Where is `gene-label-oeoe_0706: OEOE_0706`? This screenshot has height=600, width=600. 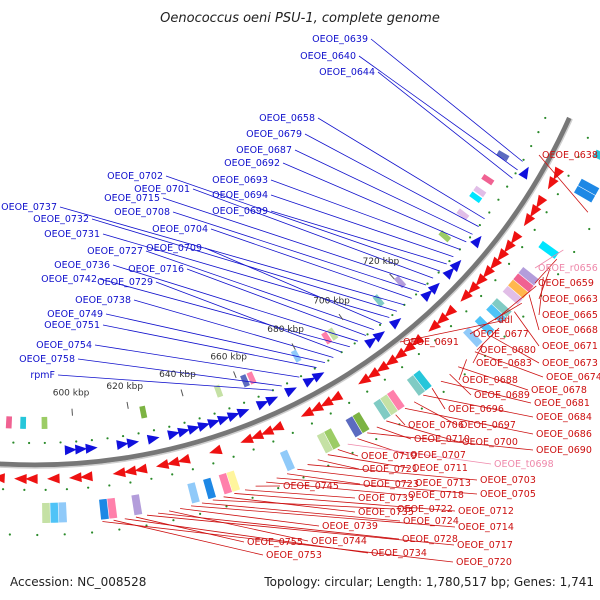
gene-label-oeoe_0706: OEOE_0706 is located at coordinates (436, 425).